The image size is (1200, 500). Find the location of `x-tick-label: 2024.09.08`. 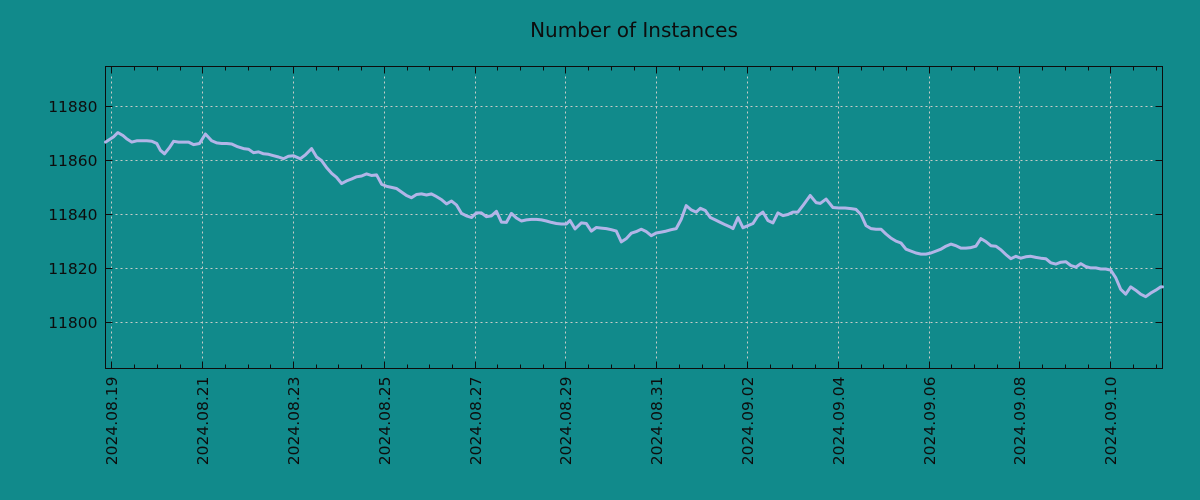

x-tick-label: 2024.09.08 is located at coordinates (1020, 421).